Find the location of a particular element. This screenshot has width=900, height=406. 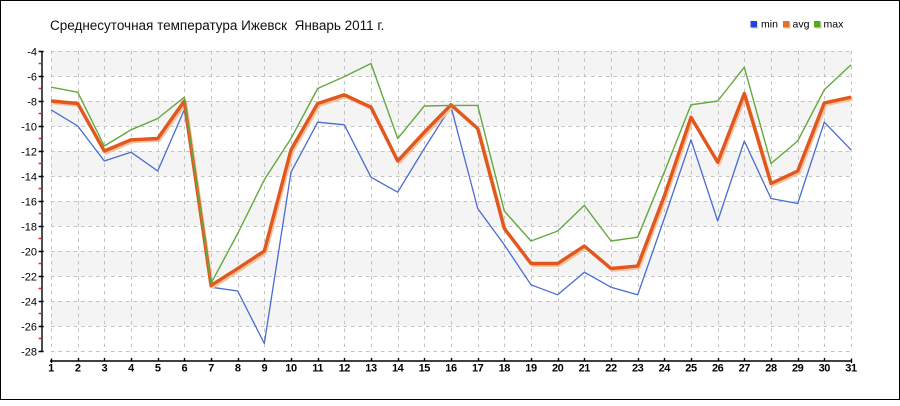

svg-text: 7 is located at coordinates (211, 368).